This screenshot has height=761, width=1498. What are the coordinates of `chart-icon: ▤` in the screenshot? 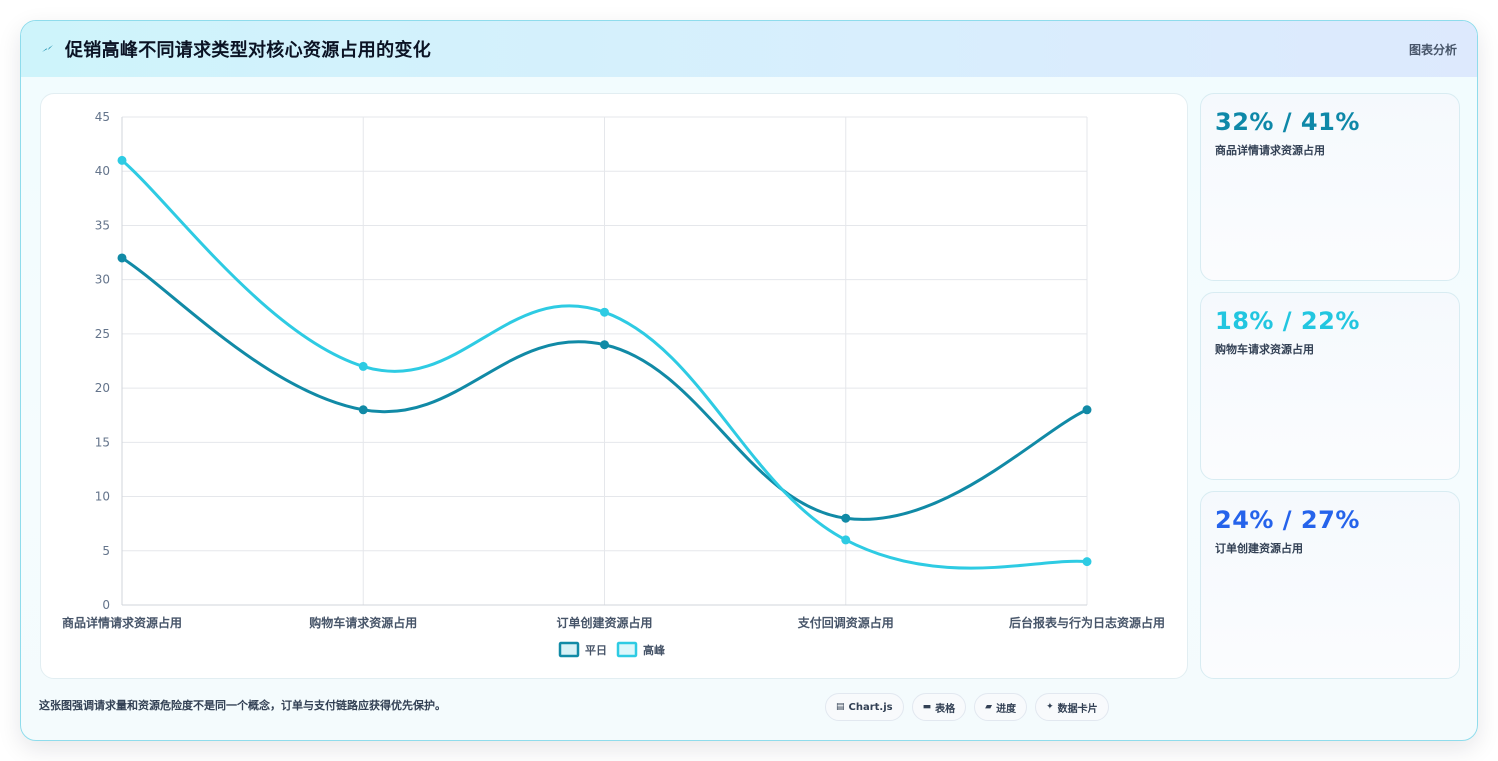 It's located at (840, 707).